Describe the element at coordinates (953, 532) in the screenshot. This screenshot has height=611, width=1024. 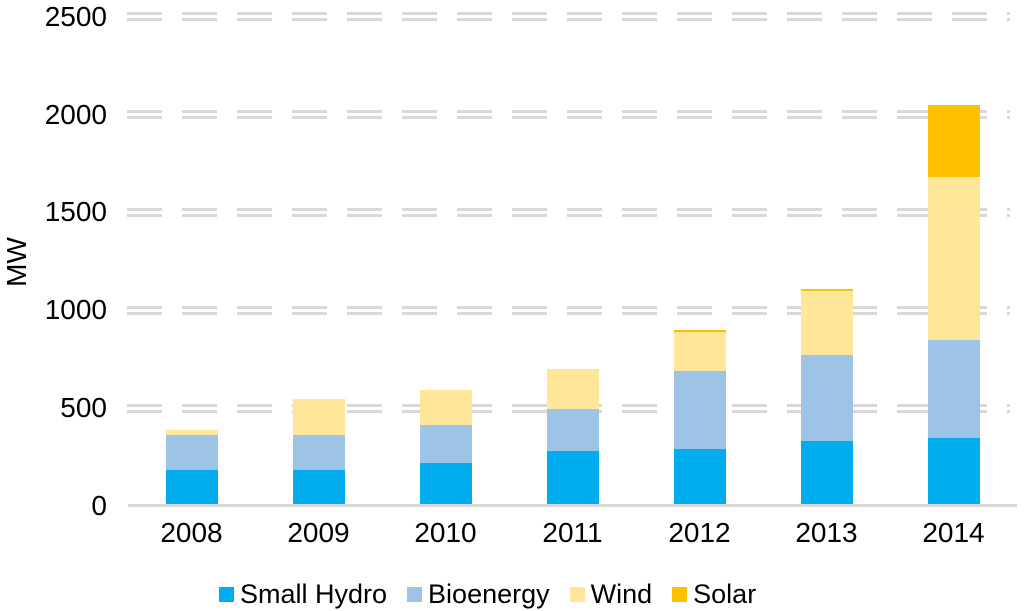
I see `x-tick-label-2014: 2014` at that location.